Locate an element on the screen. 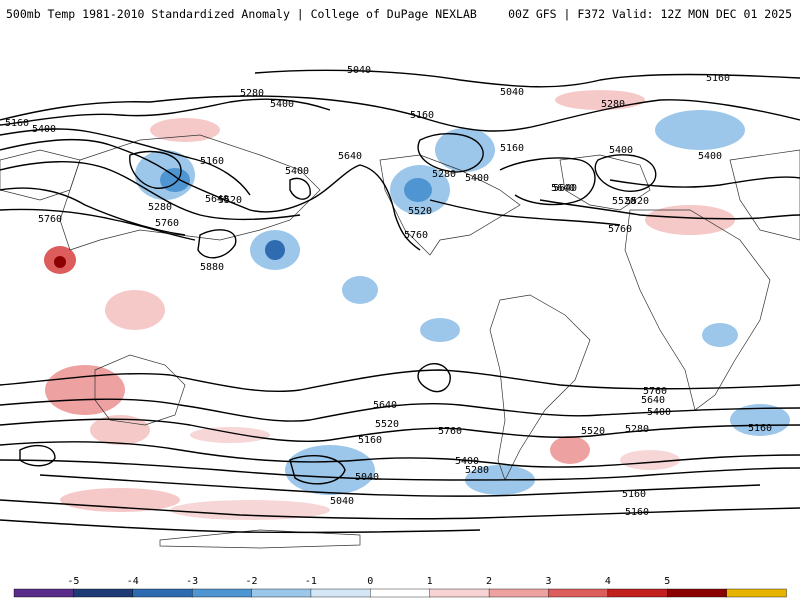 This screenshot has width=800, height=600. colorbar-tick-label: -1 is located at coordinates (311, 581).